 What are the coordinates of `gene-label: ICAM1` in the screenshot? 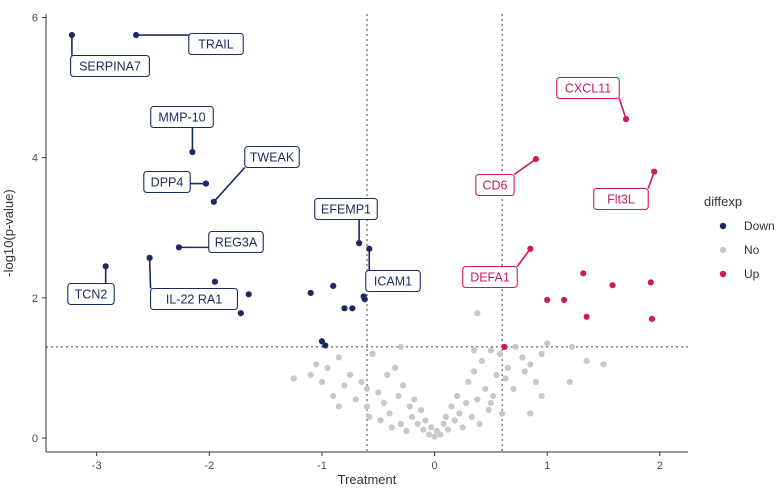 It's located at (393, 270).